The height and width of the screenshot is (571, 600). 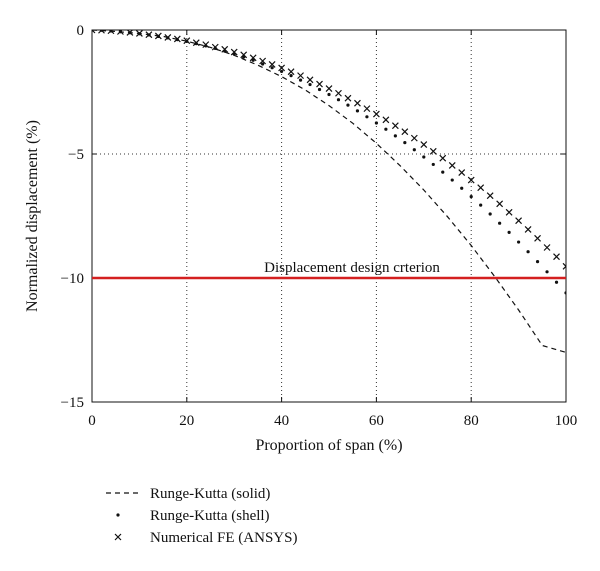 What do you see at coordinates (118, 537) in the screenshot?
I see `legend-swatch` at bounding box center [118, 537].